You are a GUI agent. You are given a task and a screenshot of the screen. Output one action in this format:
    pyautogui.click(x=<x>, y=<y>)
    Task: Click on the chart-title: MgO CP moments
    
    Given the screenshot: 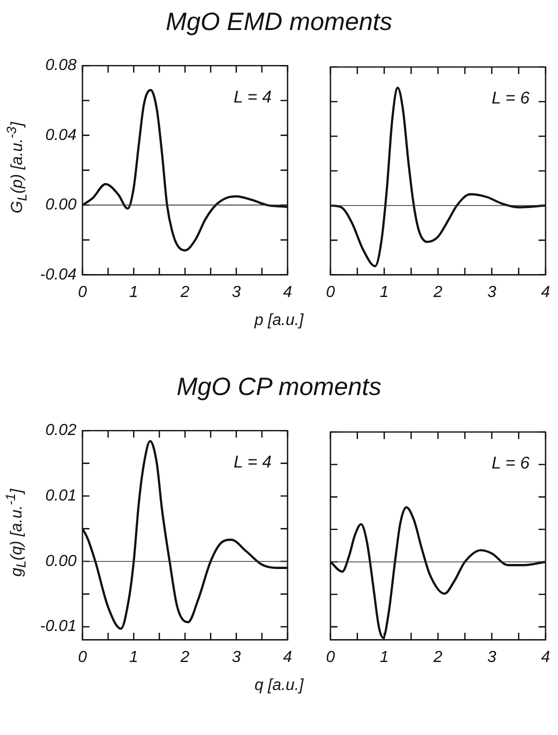 What is the action you would take?
    pyautogui.click(x=279, y=387)
    